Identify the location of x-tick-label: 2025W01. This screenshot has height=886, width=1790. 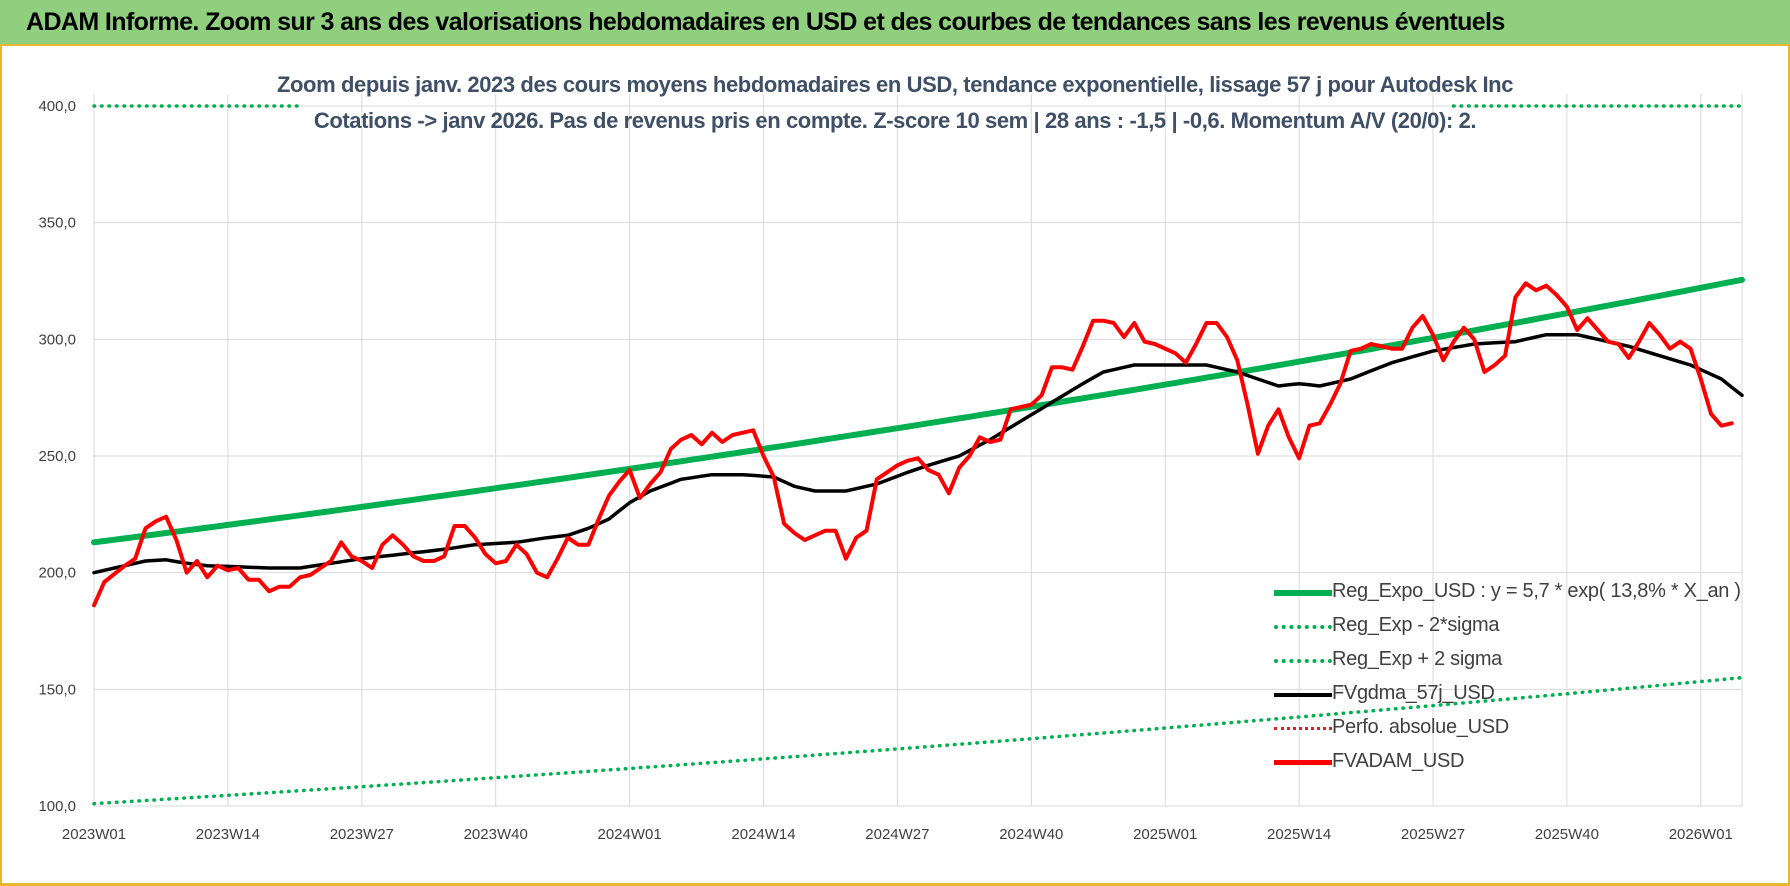
(1165, 834).